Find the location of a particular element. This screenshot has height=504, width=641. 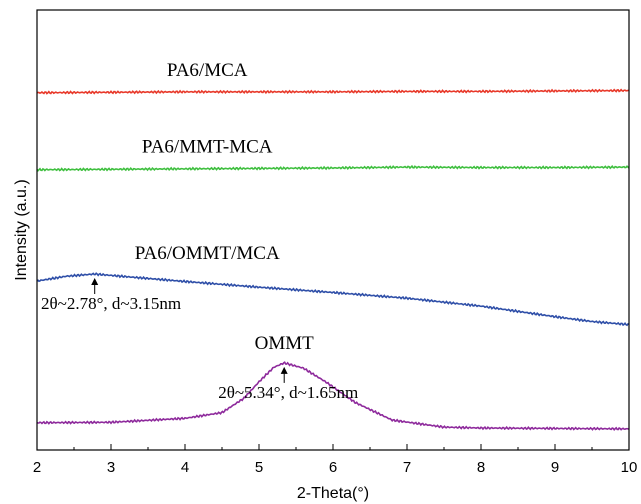

x-tick-label-0: 2 is located at coordinates (37, 467).